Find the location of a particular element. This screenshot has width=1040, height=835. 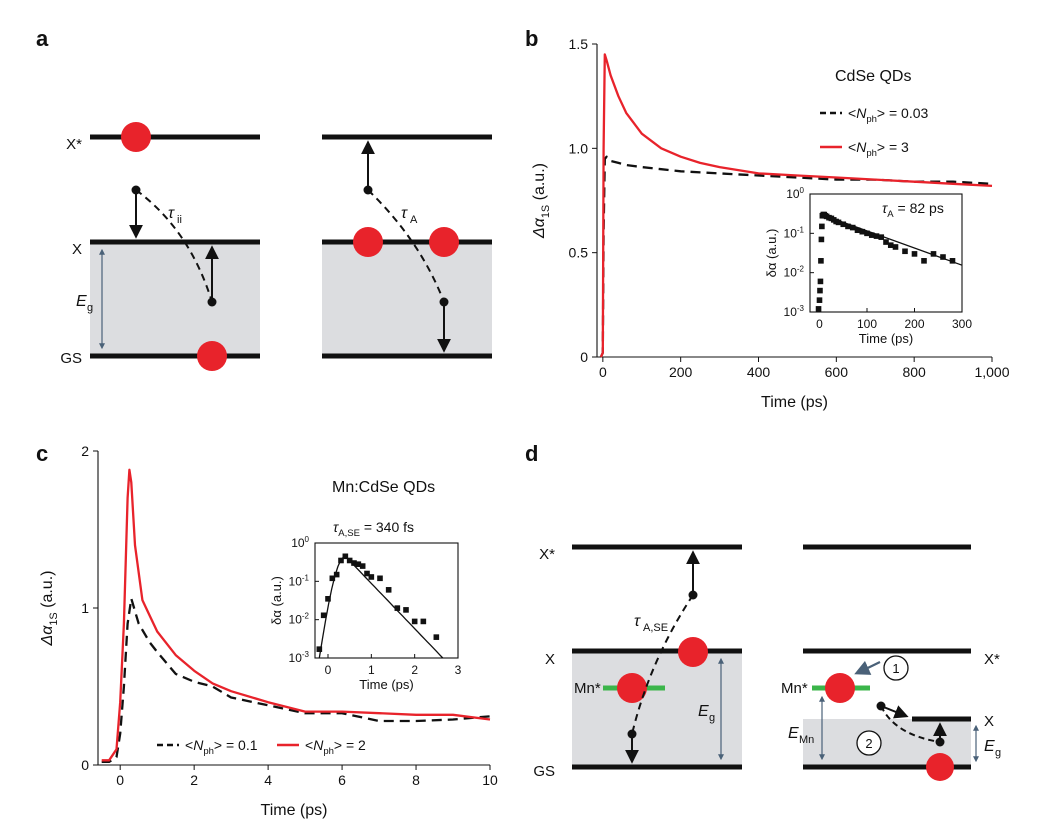

chart-annotation: Mn:CdSe QDs is located at coordinates (383, 487).